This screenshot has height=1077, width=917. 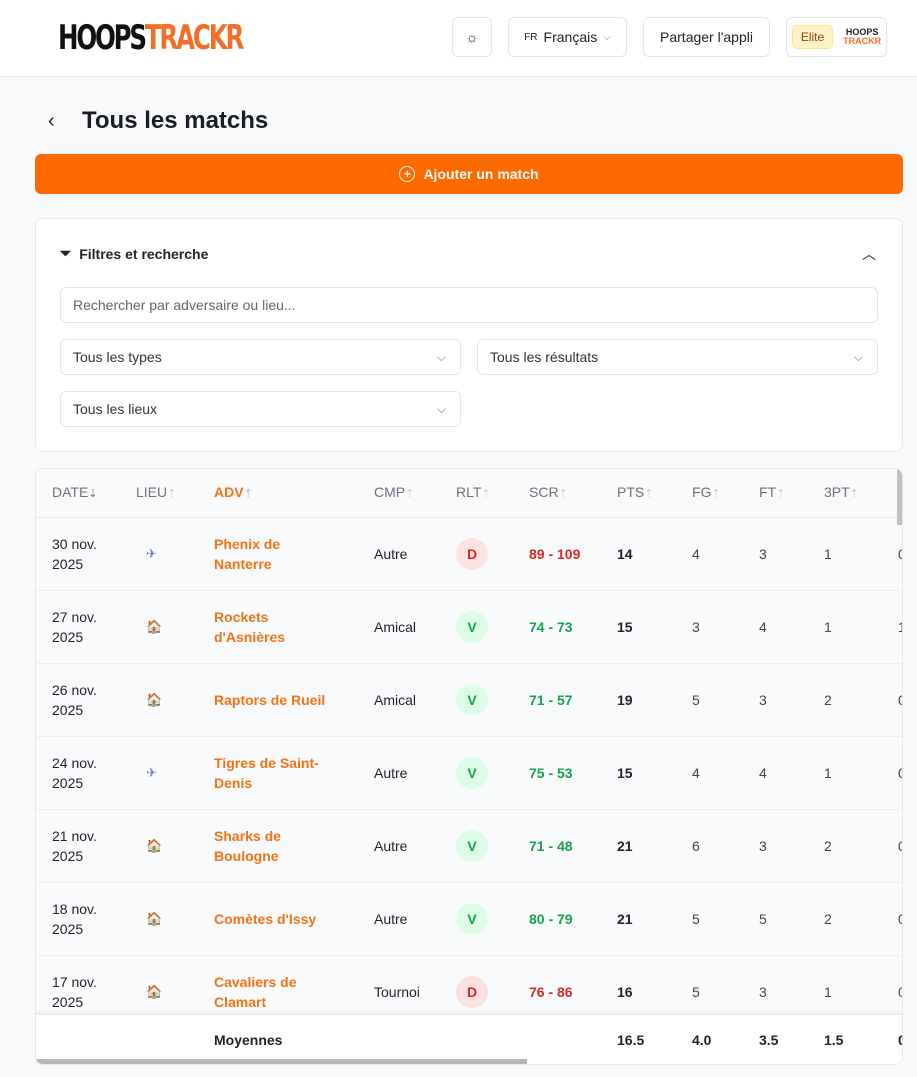 I want to click on place-select: Tous les lieux ⌵, so click(x=260, y=409).